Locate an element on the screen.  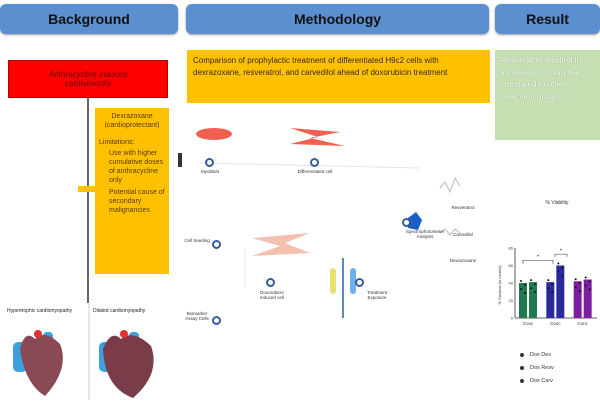
iv-bag-icon is located at coordinates (333, 281).